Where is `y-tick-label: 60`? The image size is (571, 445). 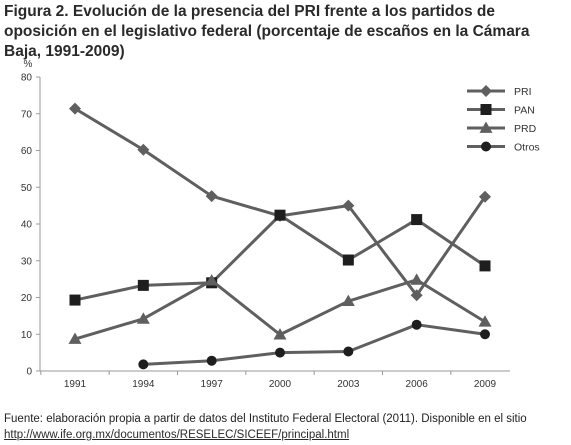
y-tick-label: 60 is located at coordinates (27, 151).